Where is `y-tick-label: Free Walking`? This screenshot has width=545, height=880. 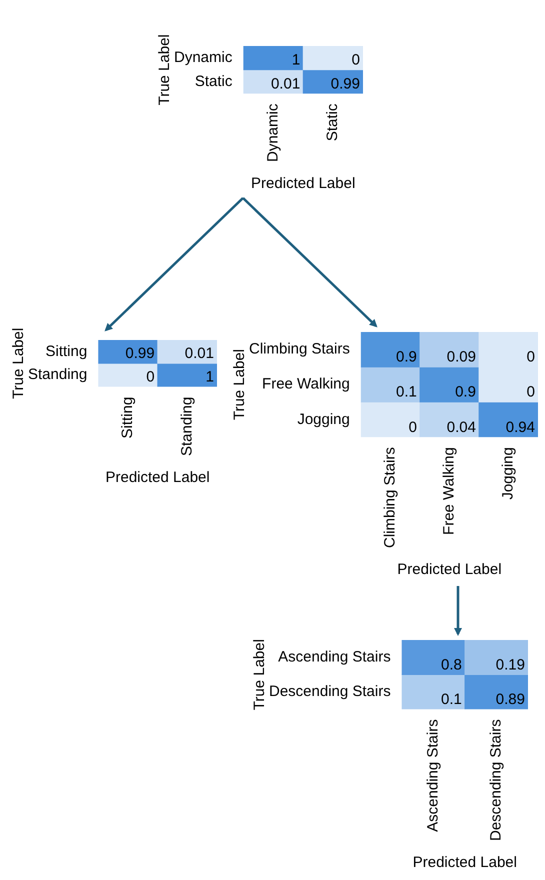
y-tick-label: Free Walking is located at coordinates (306, 384).